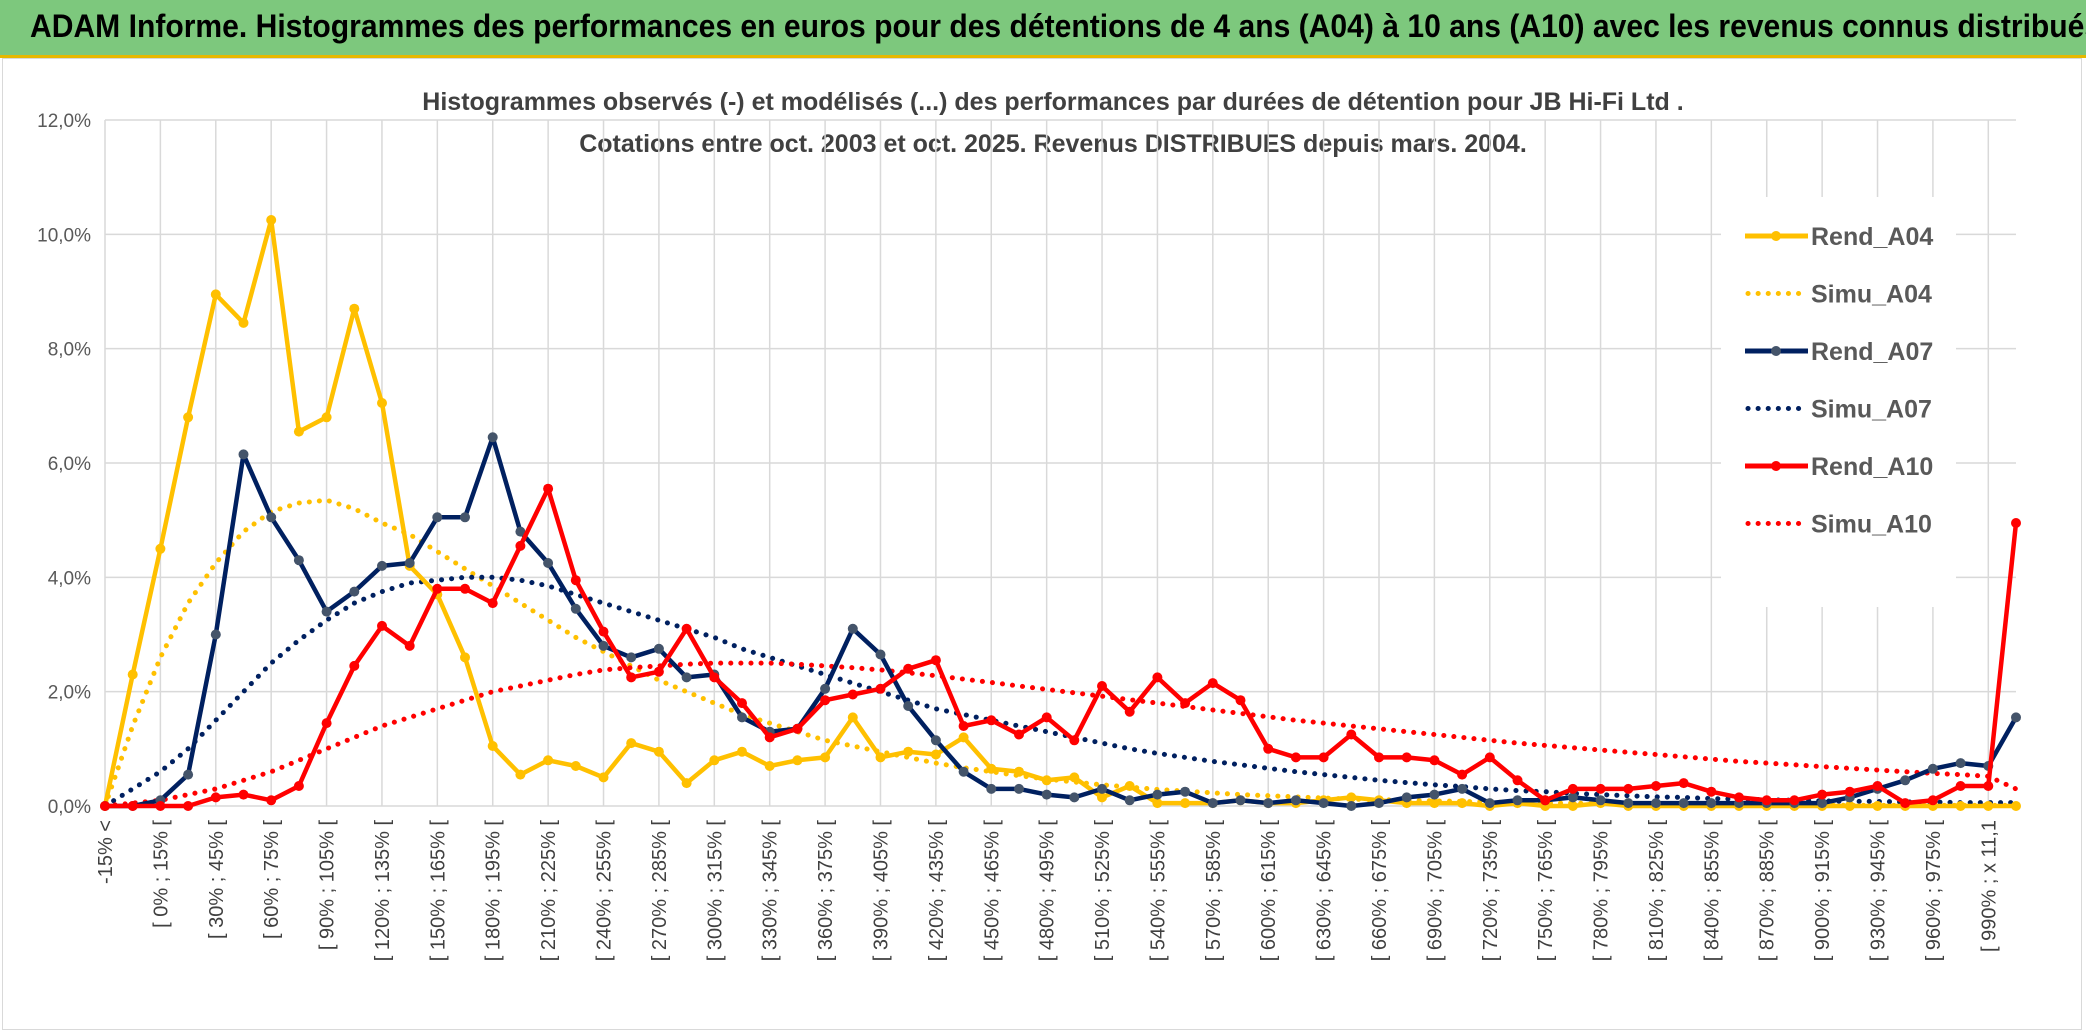  What do you see at coordinates (1872, 237) in the screenshot?
I see `legend-label: Rend_A04` at bounding box center [1872, 237].